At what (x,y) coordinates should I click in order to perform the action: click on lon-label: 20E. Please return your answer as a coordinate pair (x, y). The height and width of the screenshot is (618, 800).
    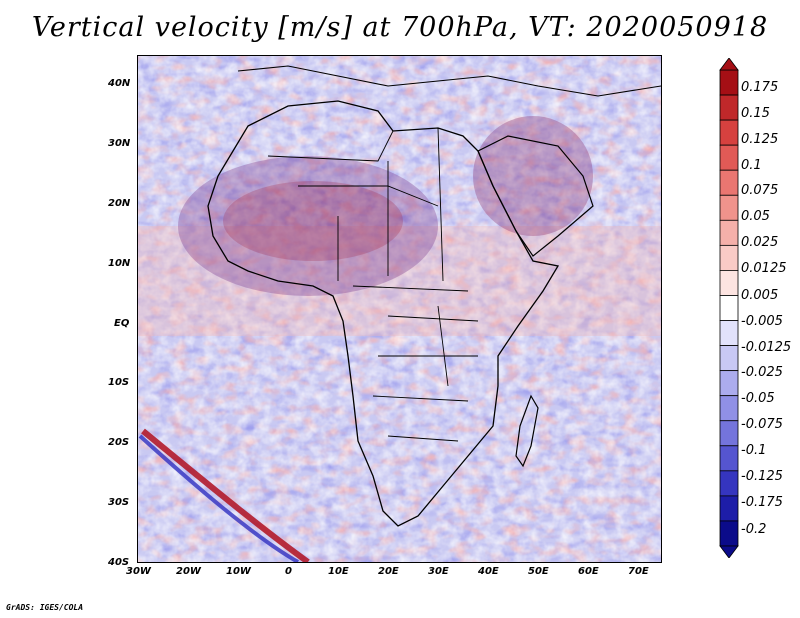
    Looking at the image, I should click on (388, 571).